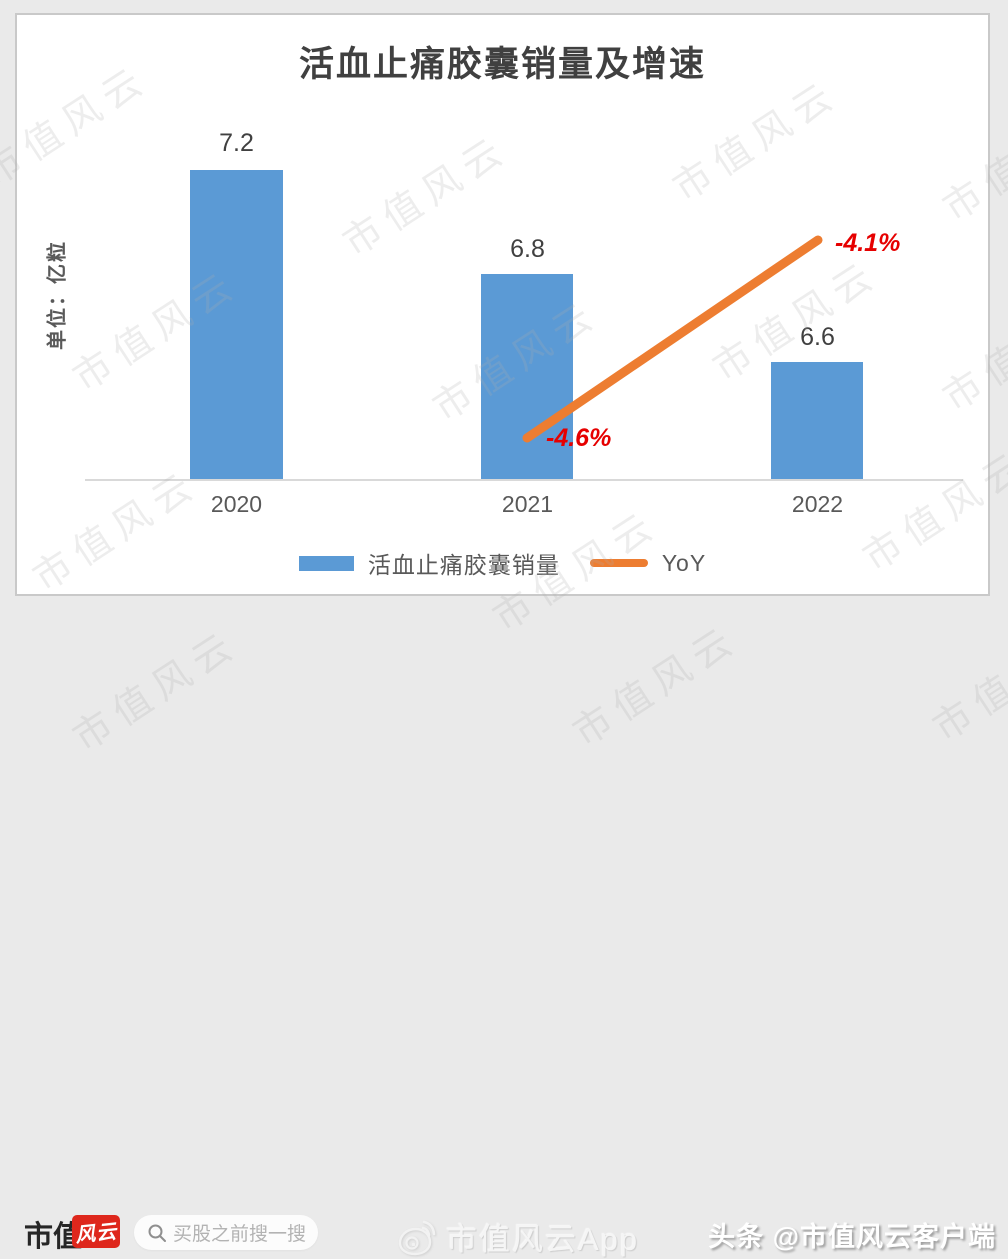 This screenshot has height=1259, width=1008. What do you see at coordinates (579, 438) in the screenshot?
I see `yoy-label-2021: -4.6%` at bounding box center [579, 438].